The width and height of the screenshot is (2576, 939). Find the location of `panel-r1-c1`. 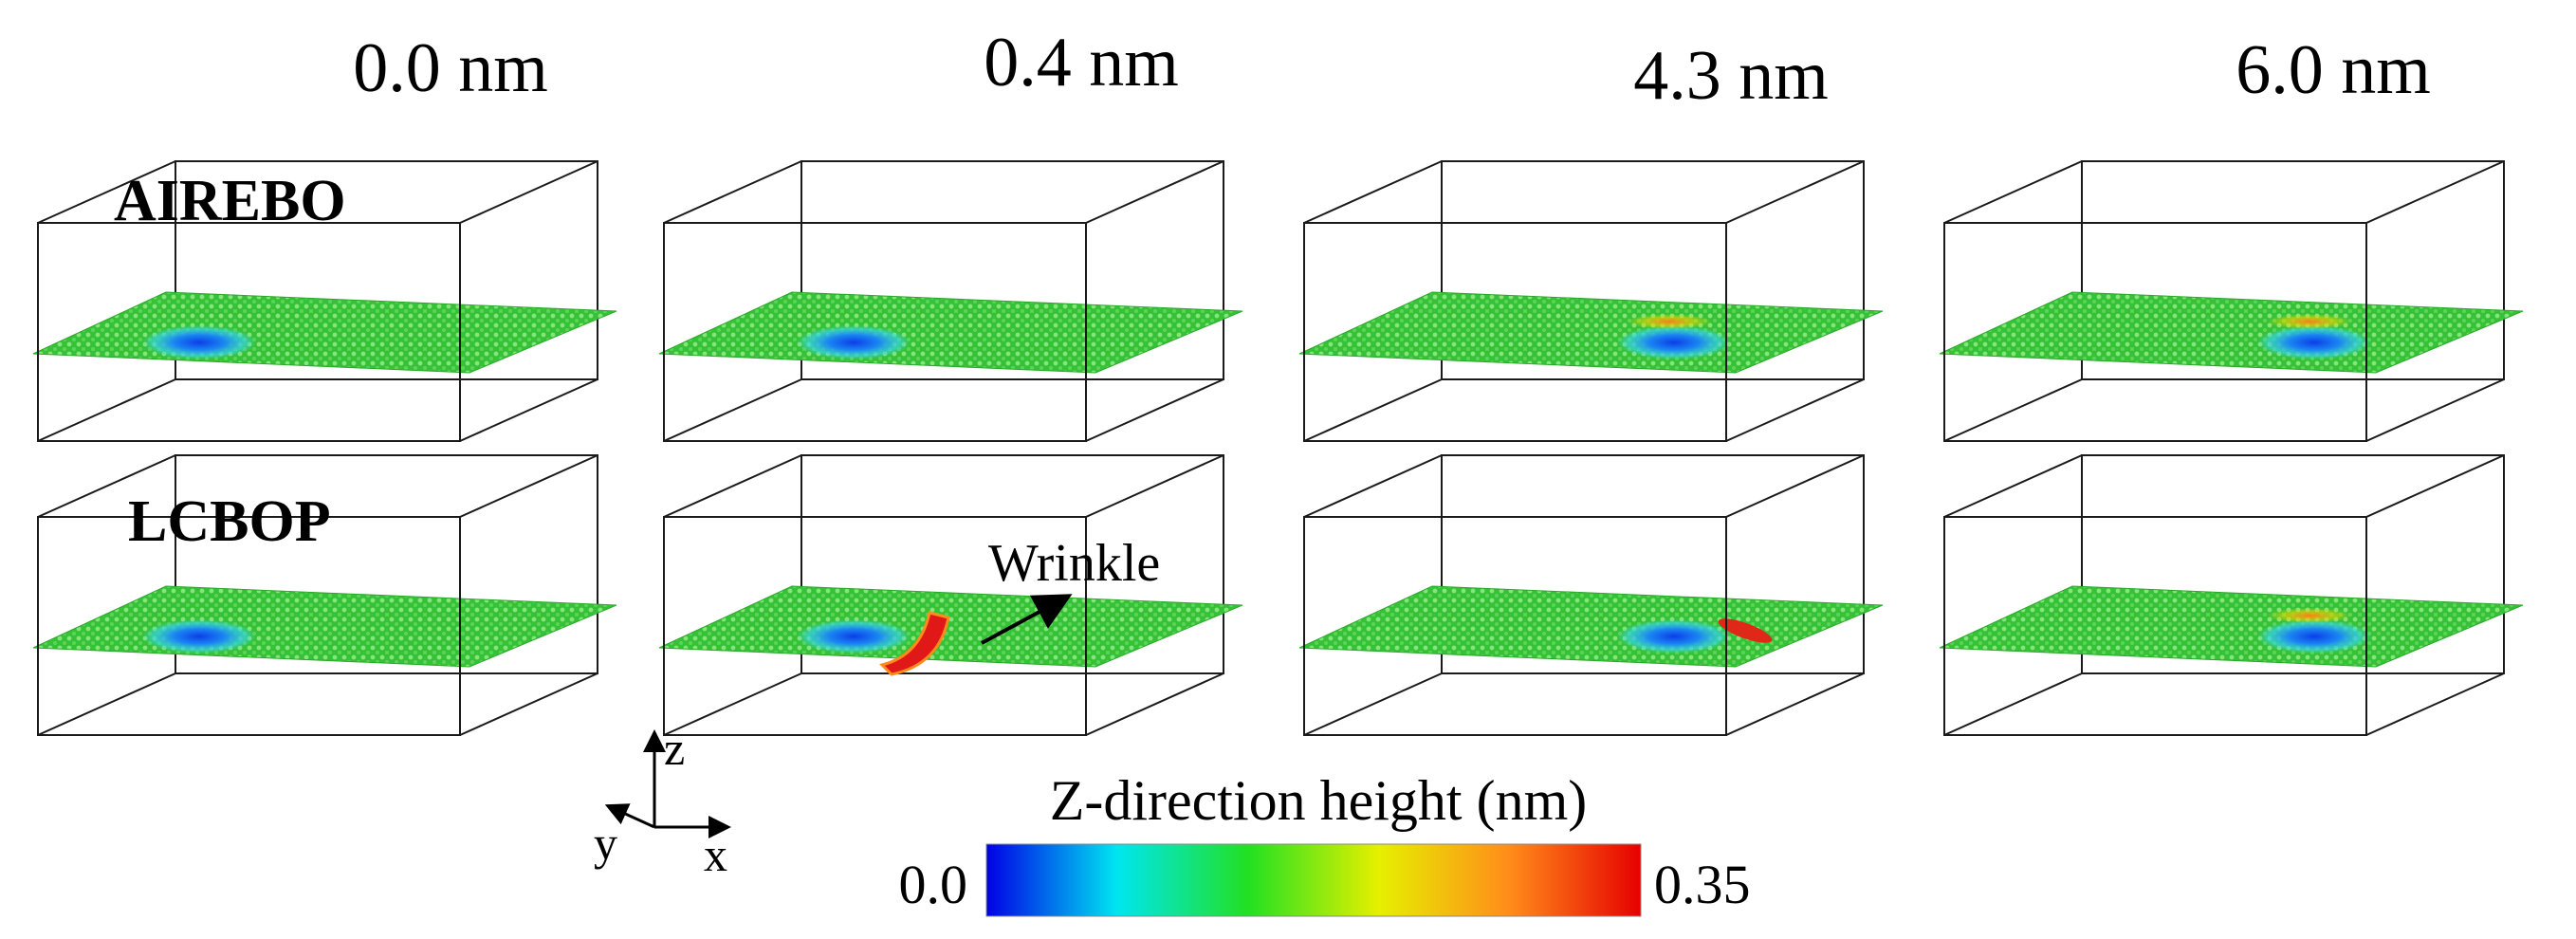

panel-r1-c1 is located at coordinates (950, 595).